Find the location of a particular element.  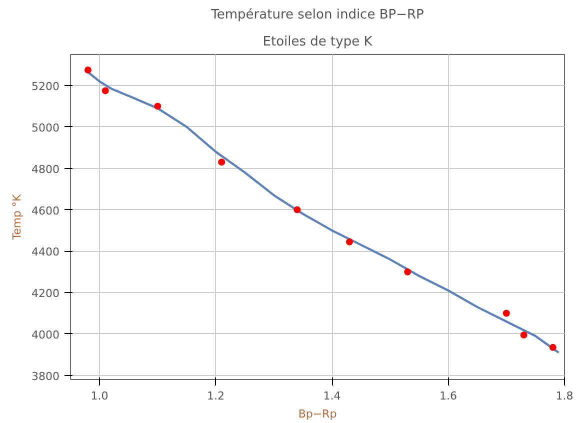

y-tick-label: 4400 is located at coordinates (46, 252).